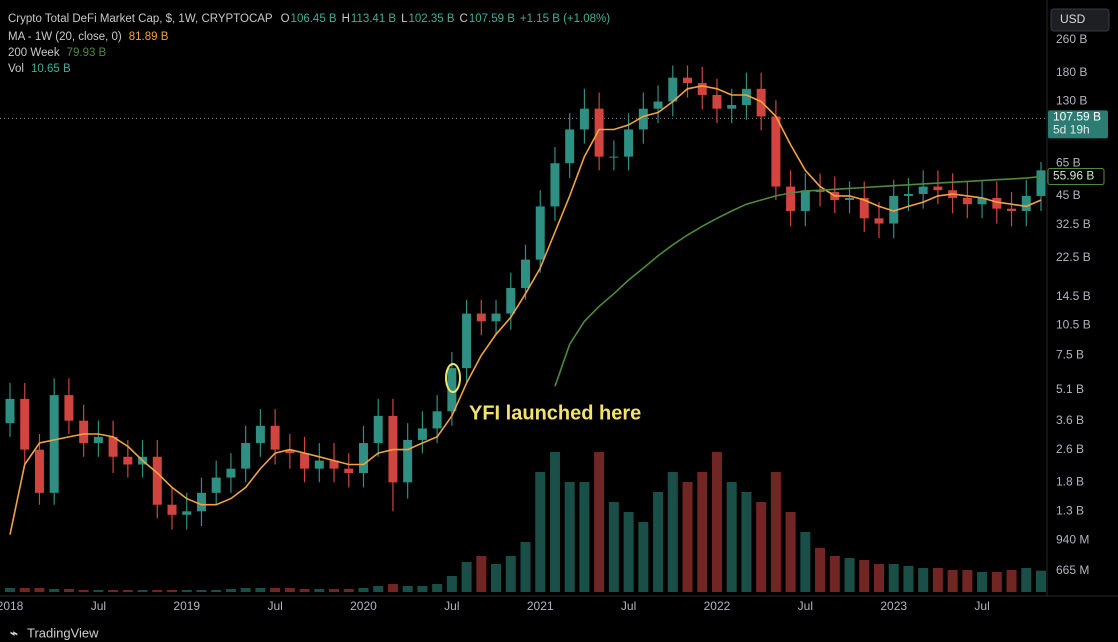 Image resolution: width=1118 pixels, height=642 pixels. Describe the element at coordinates (1068, 162) in the screenshot. I see `y-tick-label: 65 B` at that location.